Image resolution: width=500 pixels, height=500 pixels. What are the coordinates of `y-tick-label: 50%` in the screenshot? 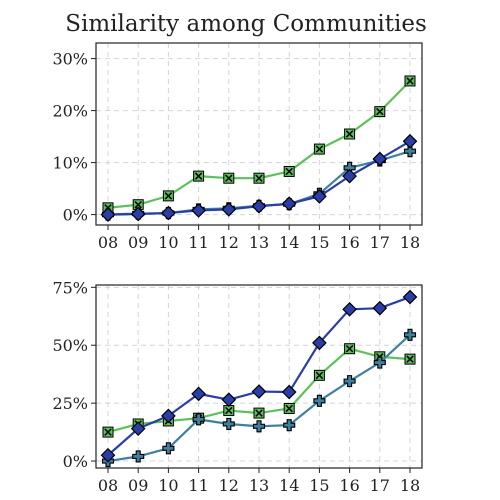 It's located at (70, 345).